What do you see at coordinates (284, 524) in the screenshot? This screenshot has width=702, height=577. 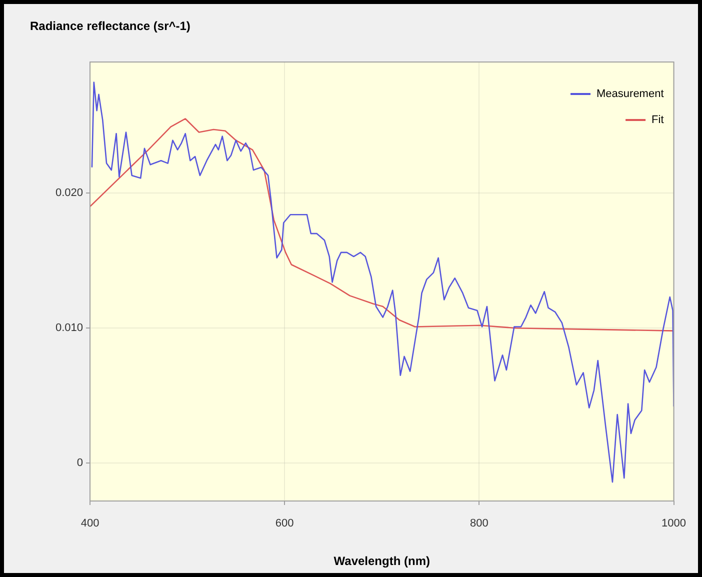 I see `x-tick-label: 600` at bounding box center [284, 524].